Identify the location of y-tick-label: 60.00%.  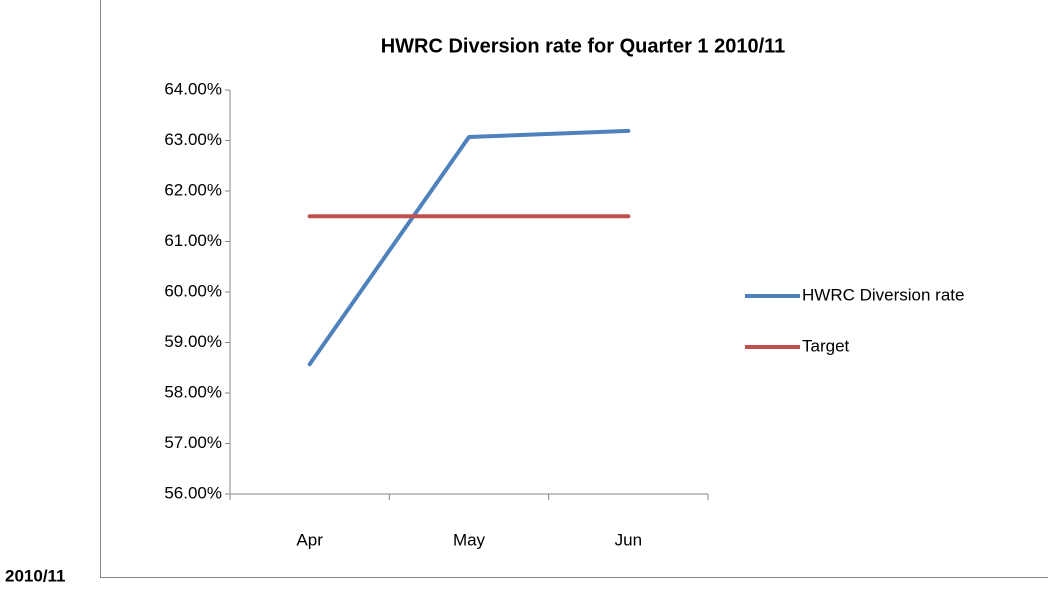
(193, 290).